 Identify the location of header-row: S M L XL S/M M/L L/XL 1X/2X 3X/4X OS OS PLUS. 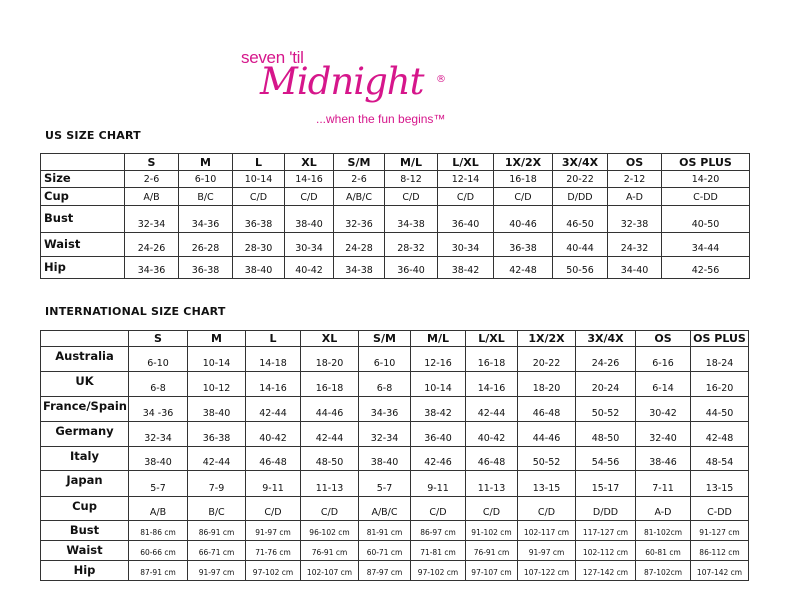
(394, 338).